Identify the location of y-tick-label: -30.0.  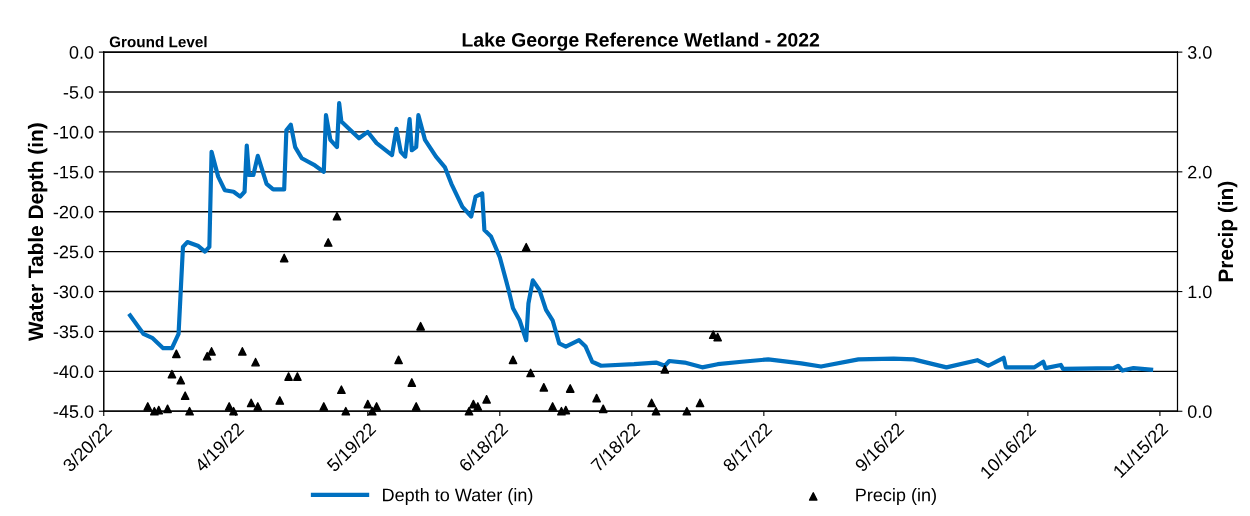
(73, 292).